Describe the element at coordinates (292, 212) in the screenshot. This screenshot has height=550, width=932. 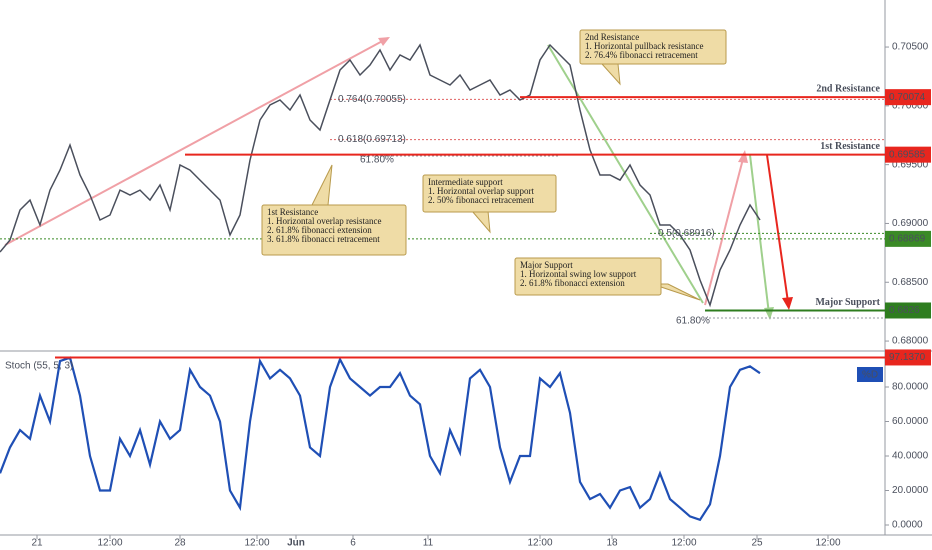
I see `callout-title: 1st Resistance` at that location.